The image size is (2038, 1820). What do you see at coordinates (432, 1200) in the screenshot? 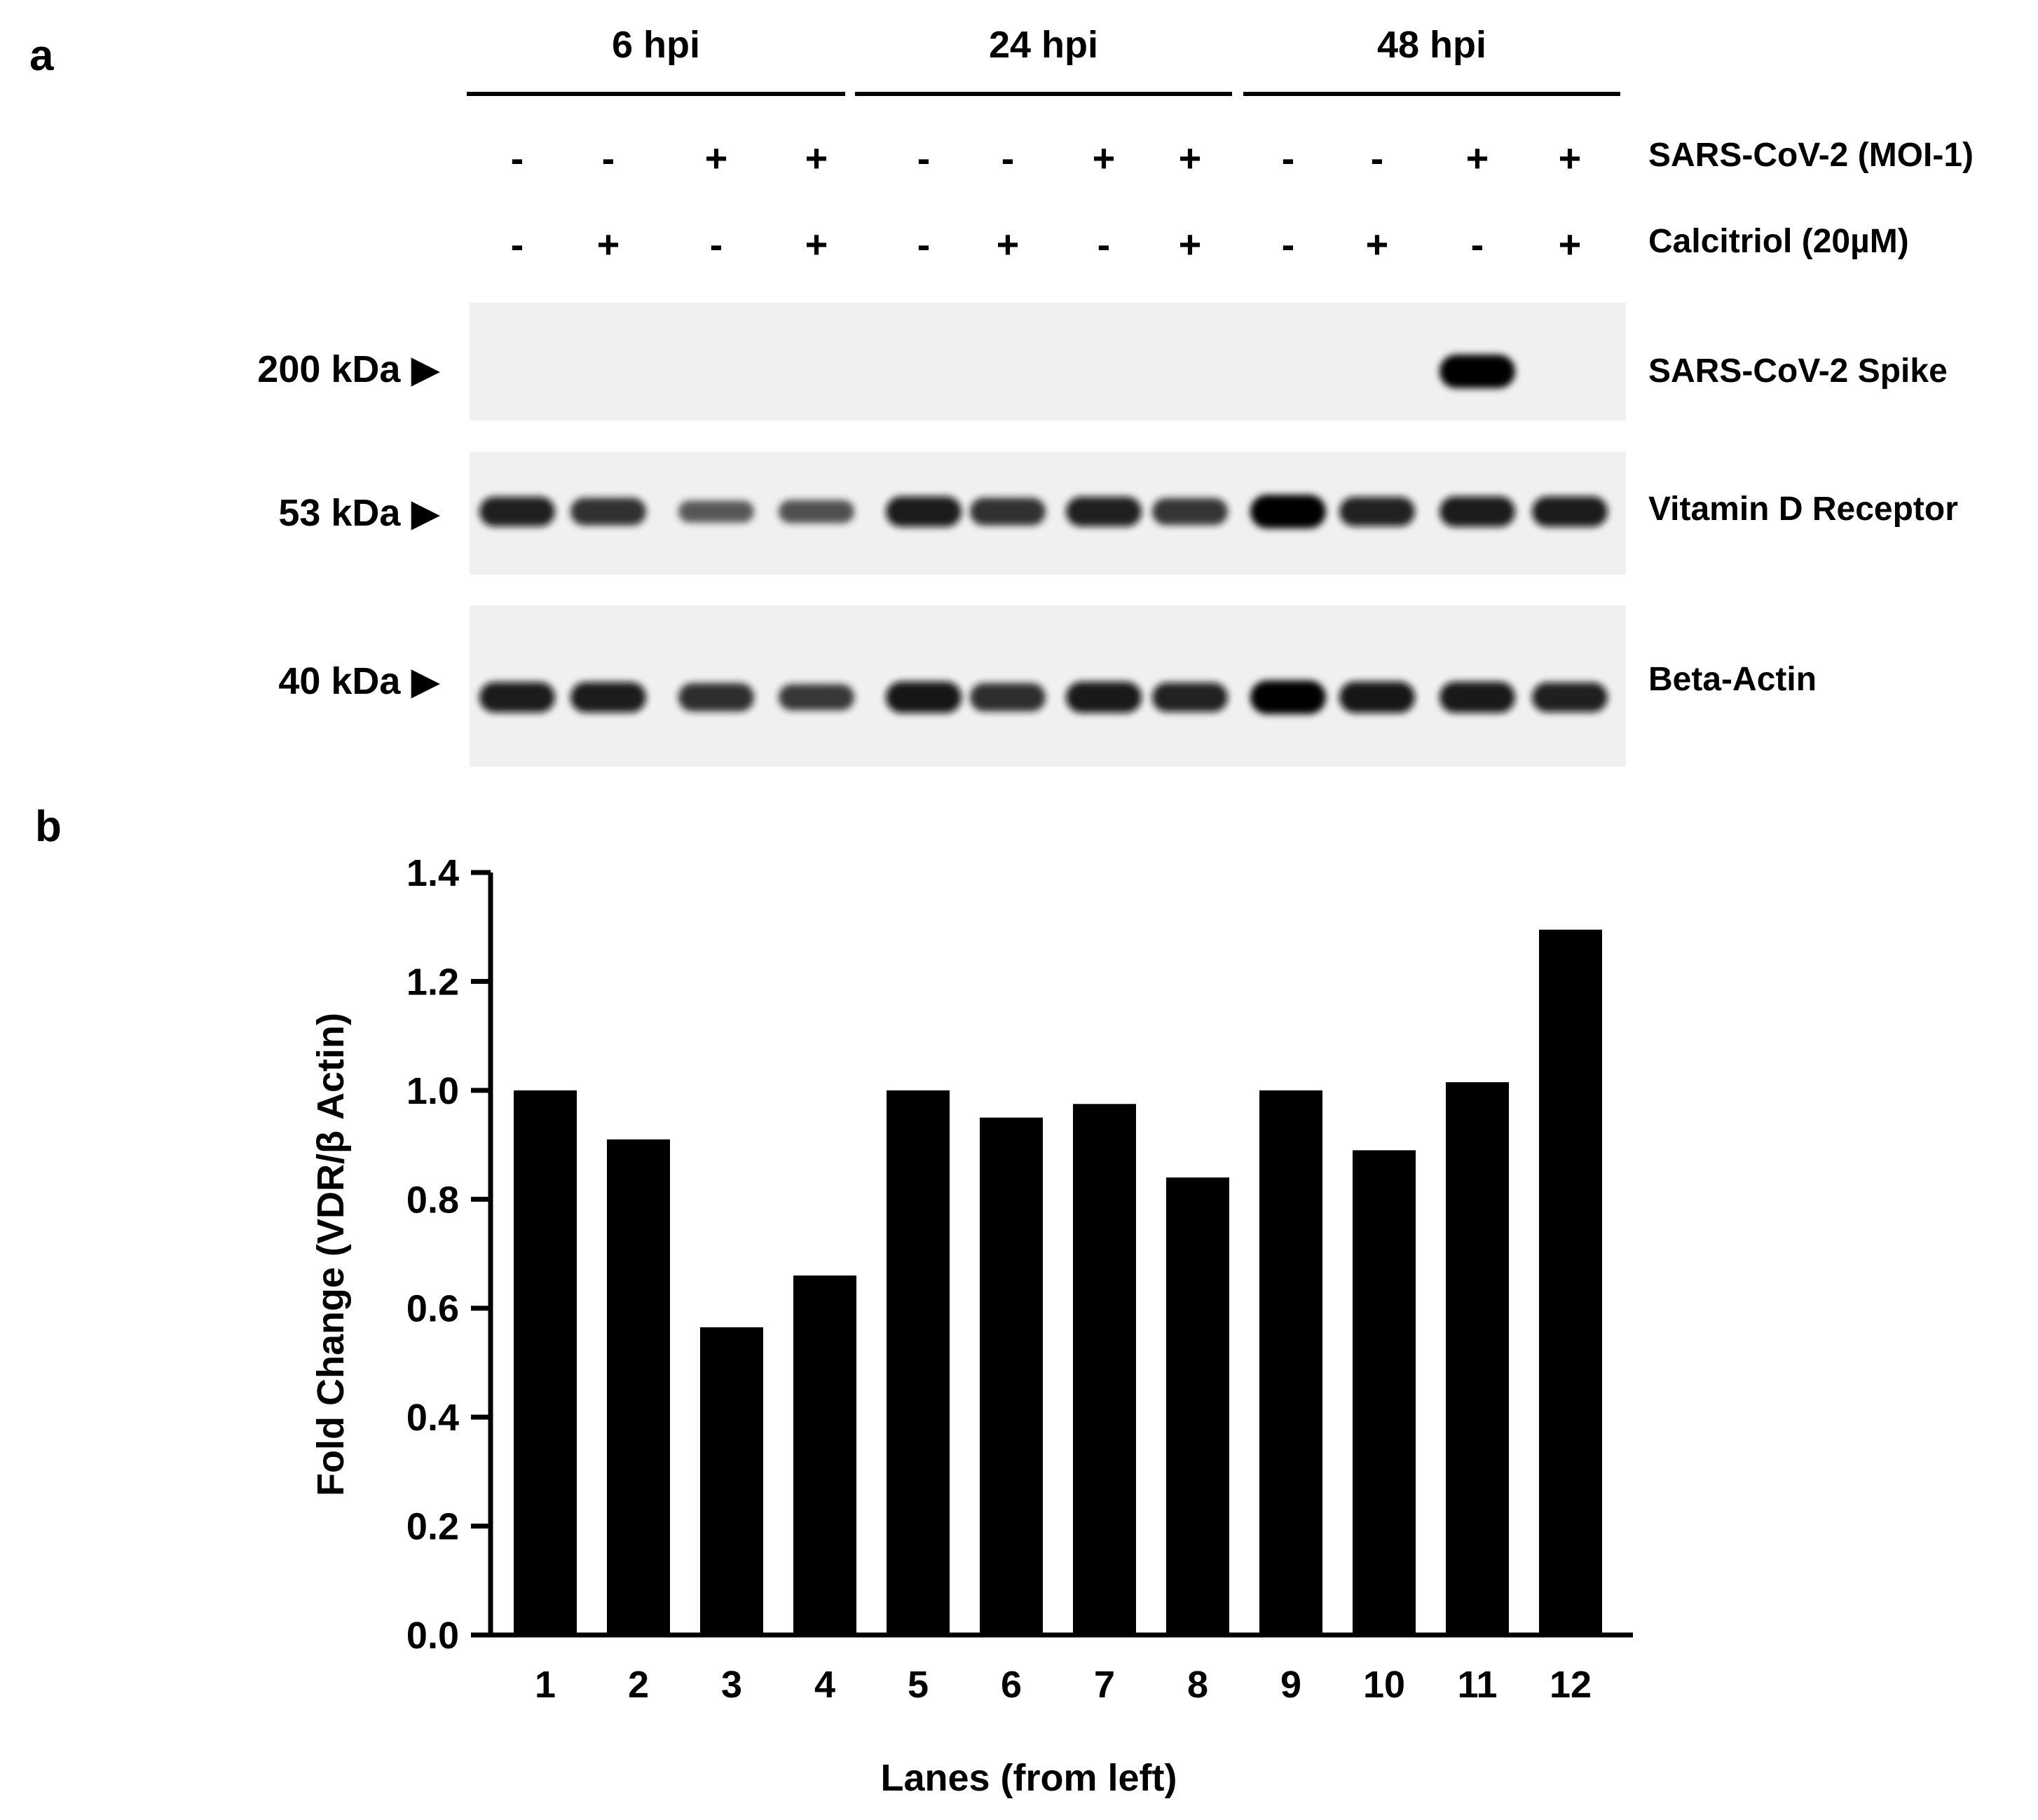
I see `y-tick-label: 0.8` at bounding box center [432, 1200].